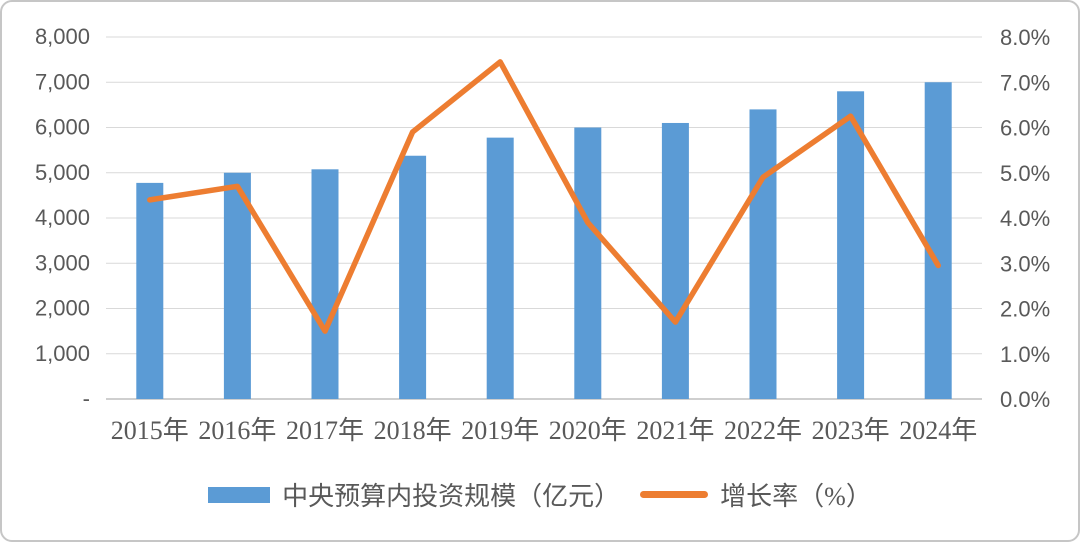  What do you see at coordinates (62, 262) in the screenshot?
I see `left-axis-tick-label: 3,000` at bounding box center [62, 262].